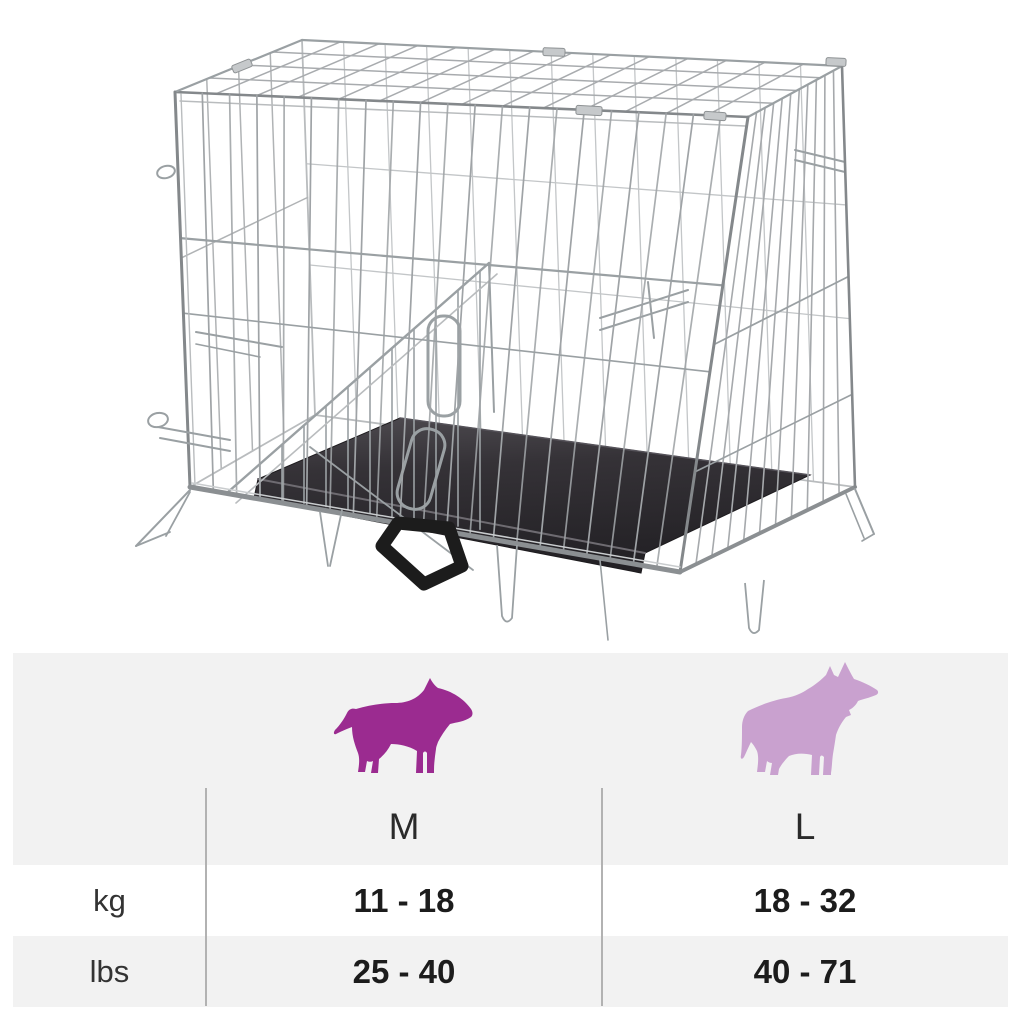  I want to click on size-m-header: M, so click(404, 826).